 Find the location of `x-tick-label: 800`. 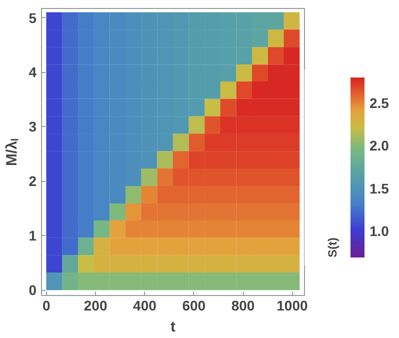

x-tick-label: 800 is located at coordinates (243, 306).